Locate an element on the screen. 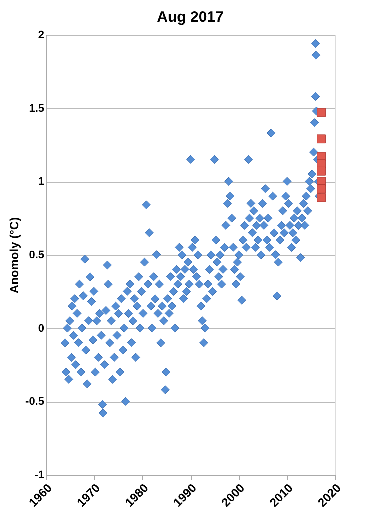 This screenshot has height=517, width=373. y-axis-title: Anomoly (°C) is located at coordinates (15, 255).